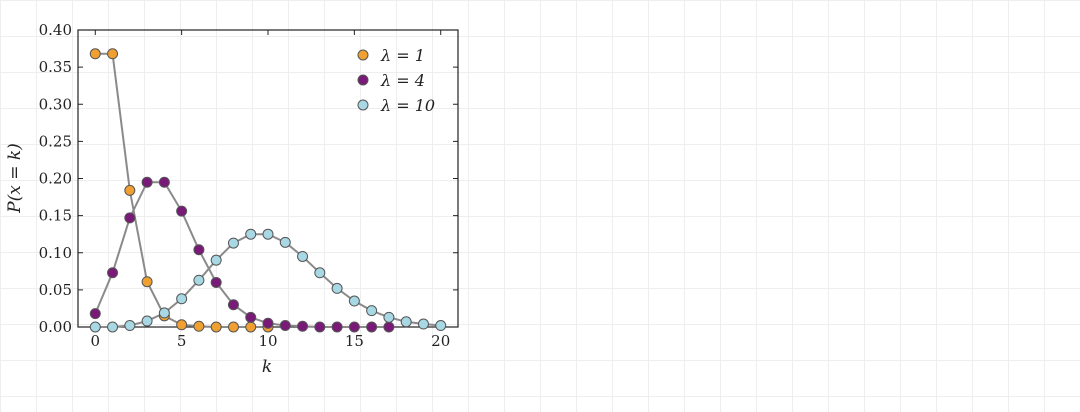 Image resolution: width=1080 pixels, height=412 pixels. Describe the element at coordinates (55, 67) in the screenshot. I see `y-tick-label: 0.35` at that location.